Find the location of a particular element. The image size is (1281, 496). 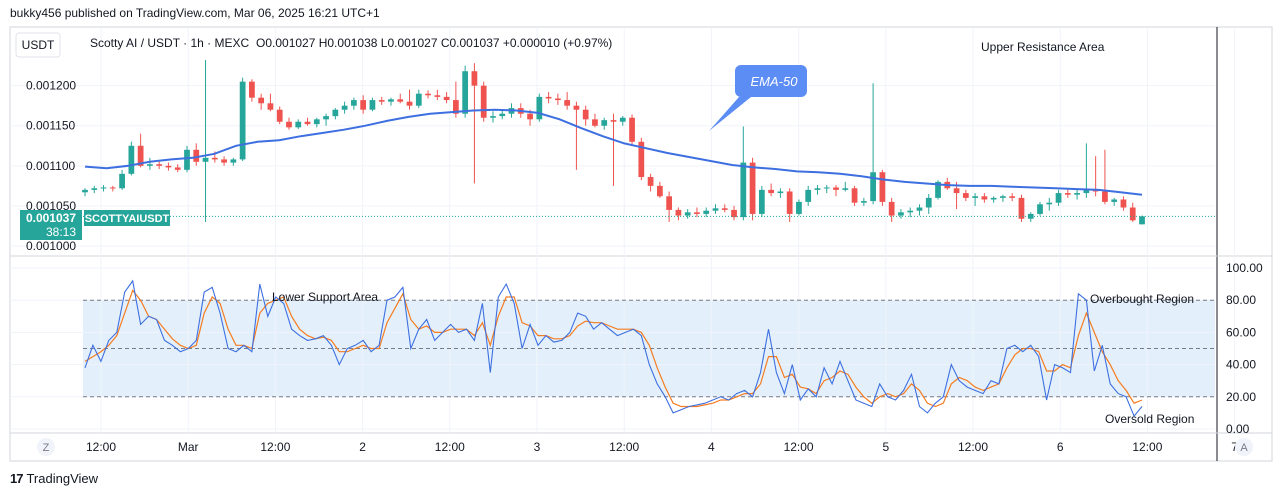

price-tick-label: 0.001050 is located at coordinates (51, 206).